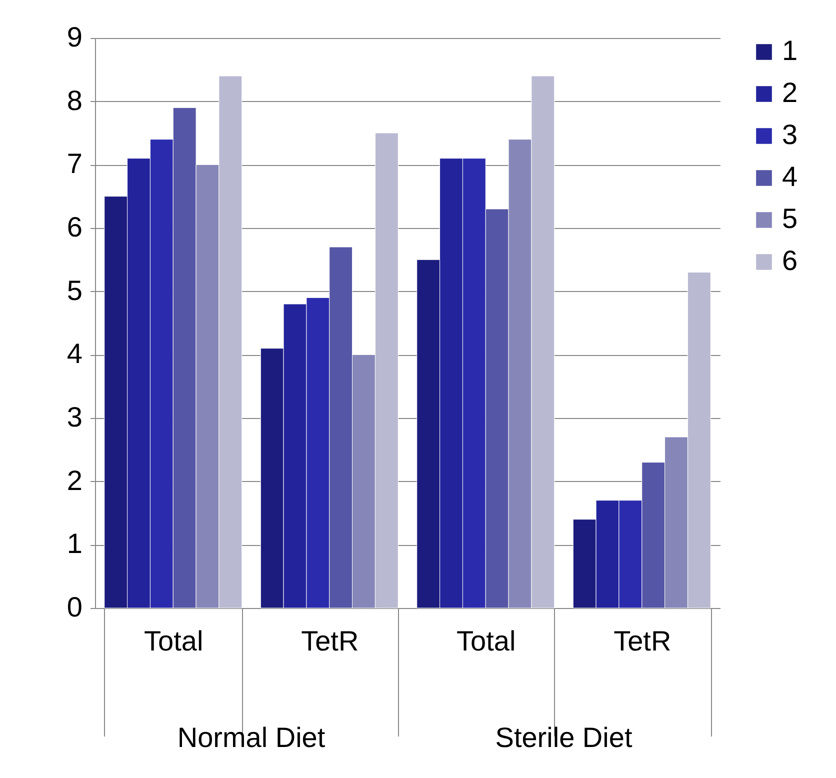 Image resolution: width=836 pixels, height=778 pixels. What do you see at coordinates (790, 260) in the screenshot?
I see `legend-label: 6` at bounding box center [790, 260].